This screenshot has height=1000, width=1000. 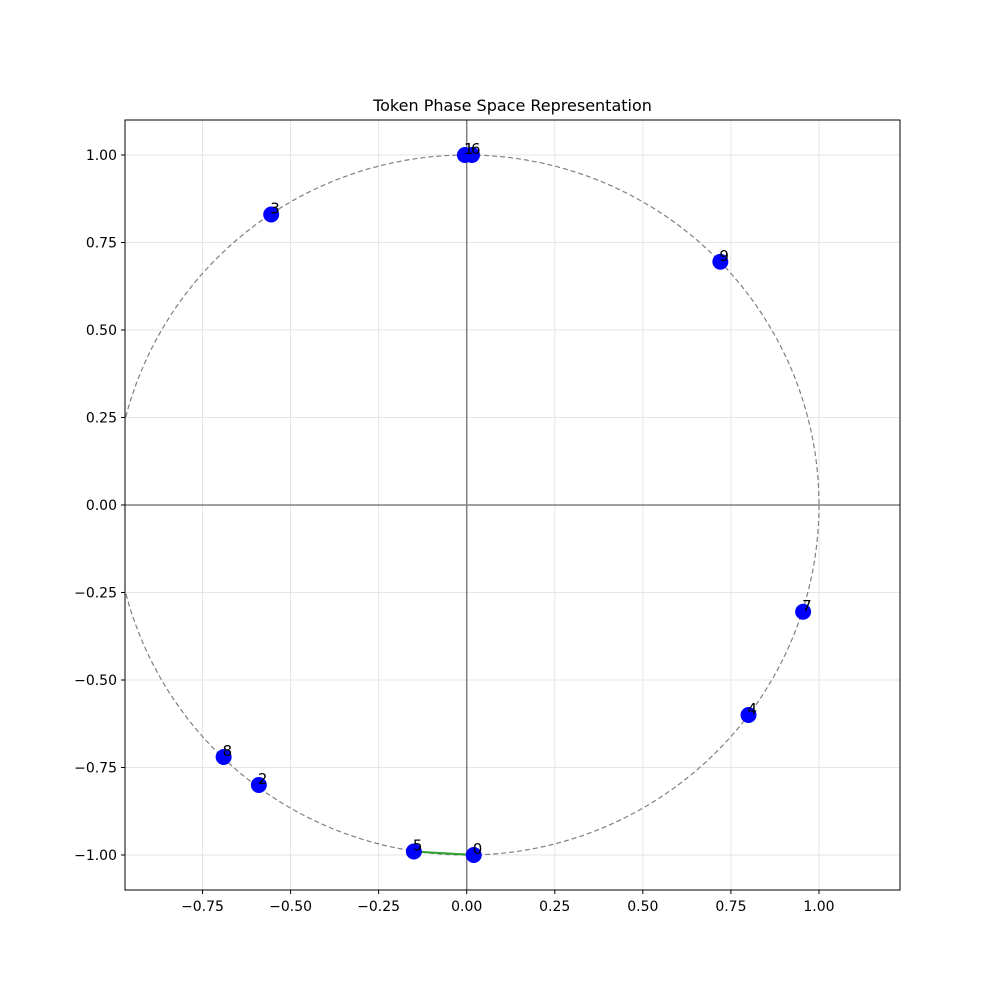 What do you see at coordinates (95, 594) in the screenshot?
I see `y-tick-label: −0.25` at bounding box center [95, 594].